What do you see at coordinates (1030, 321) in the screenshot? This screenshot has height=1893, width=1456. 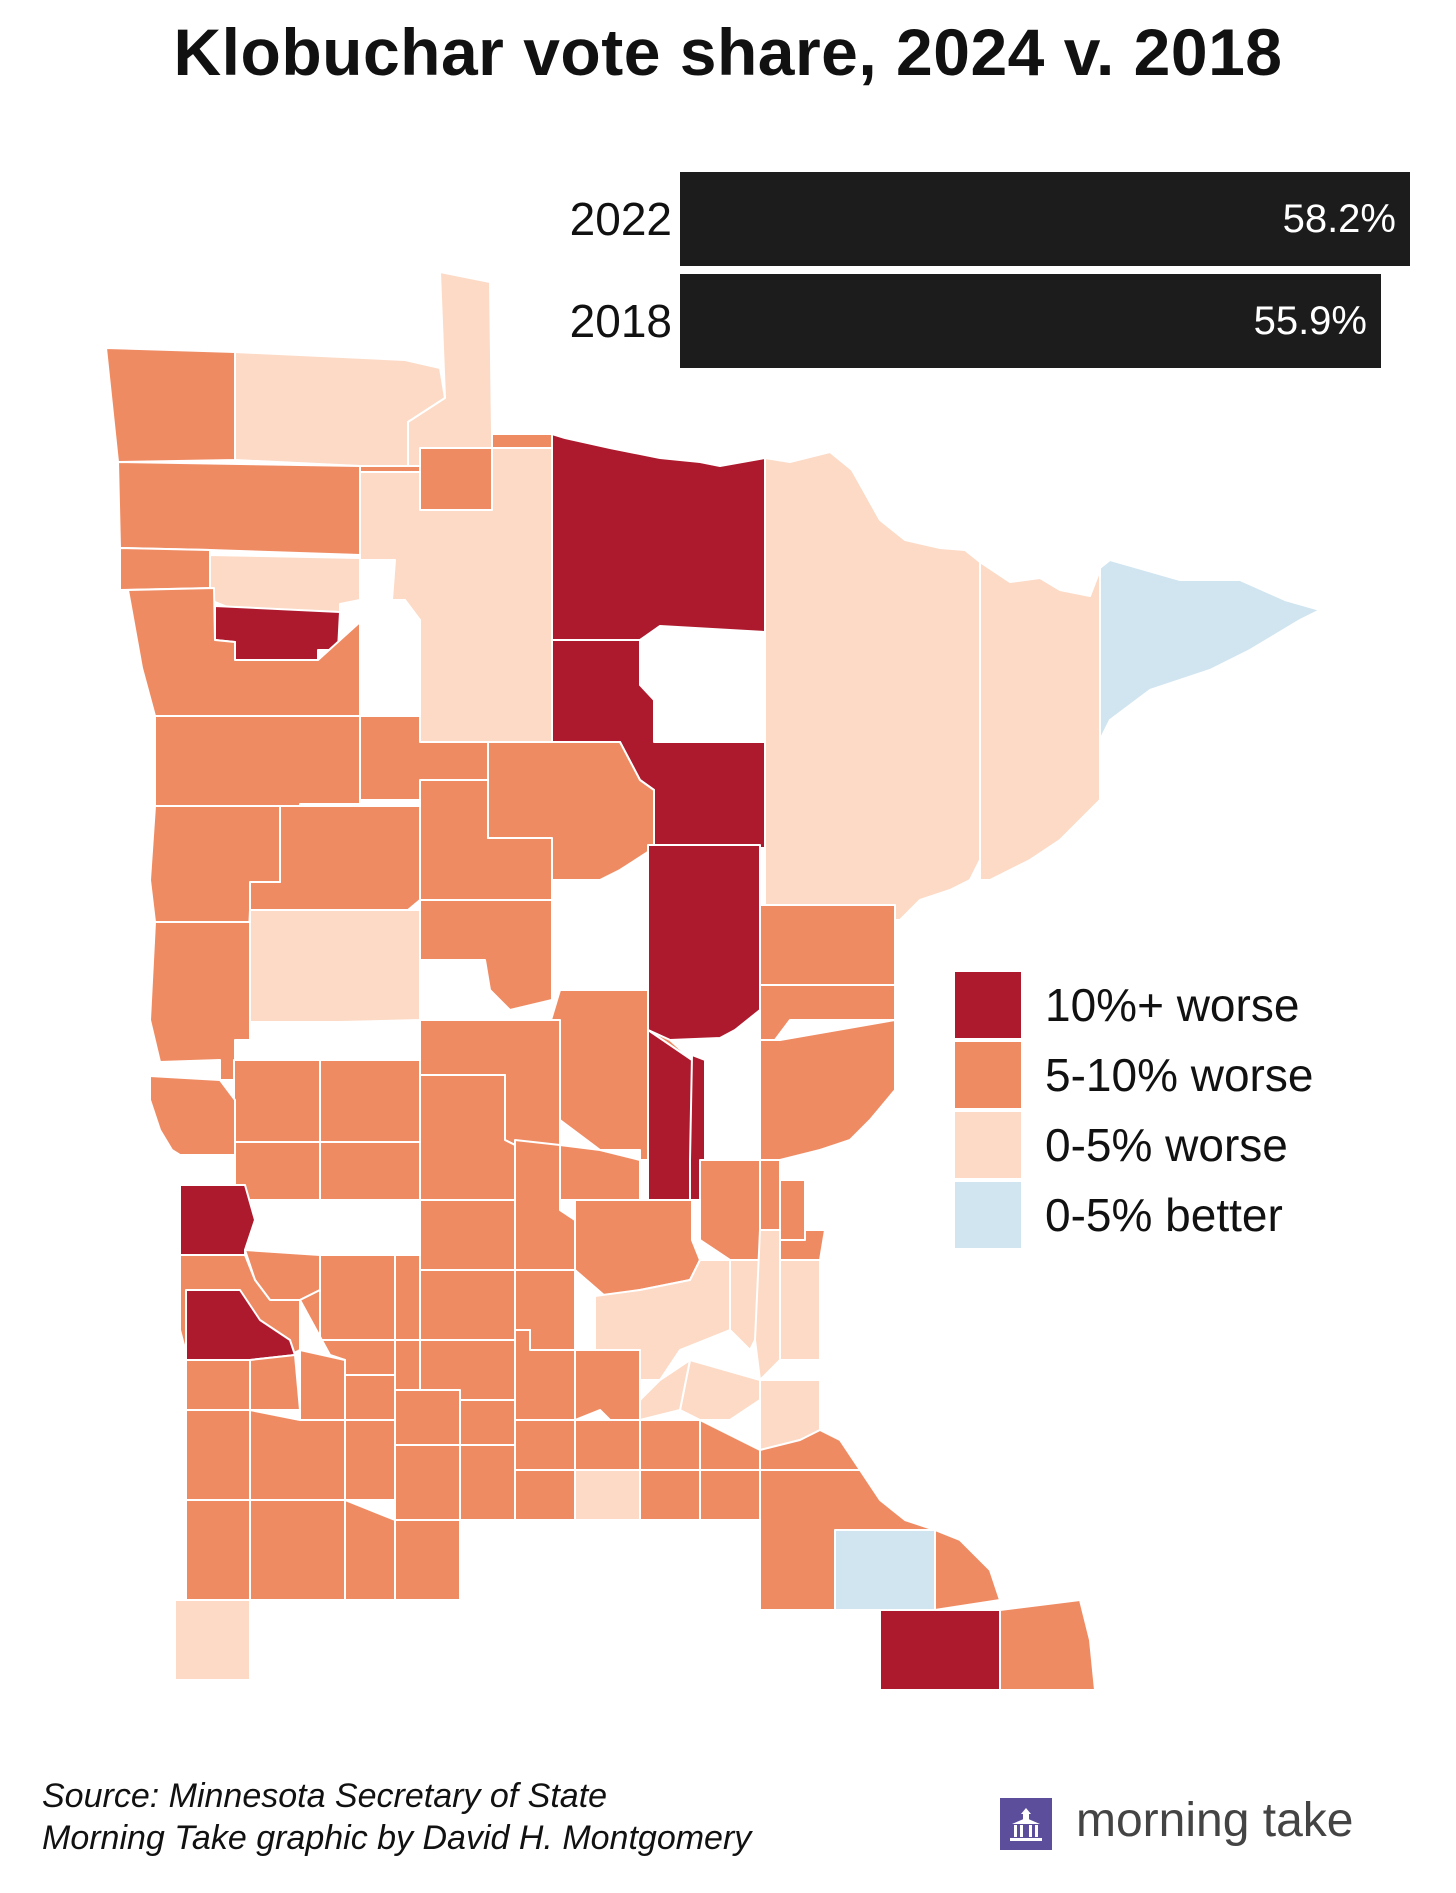 I see `bar-2018: 55.9%` at bounding box center [1030, 321].